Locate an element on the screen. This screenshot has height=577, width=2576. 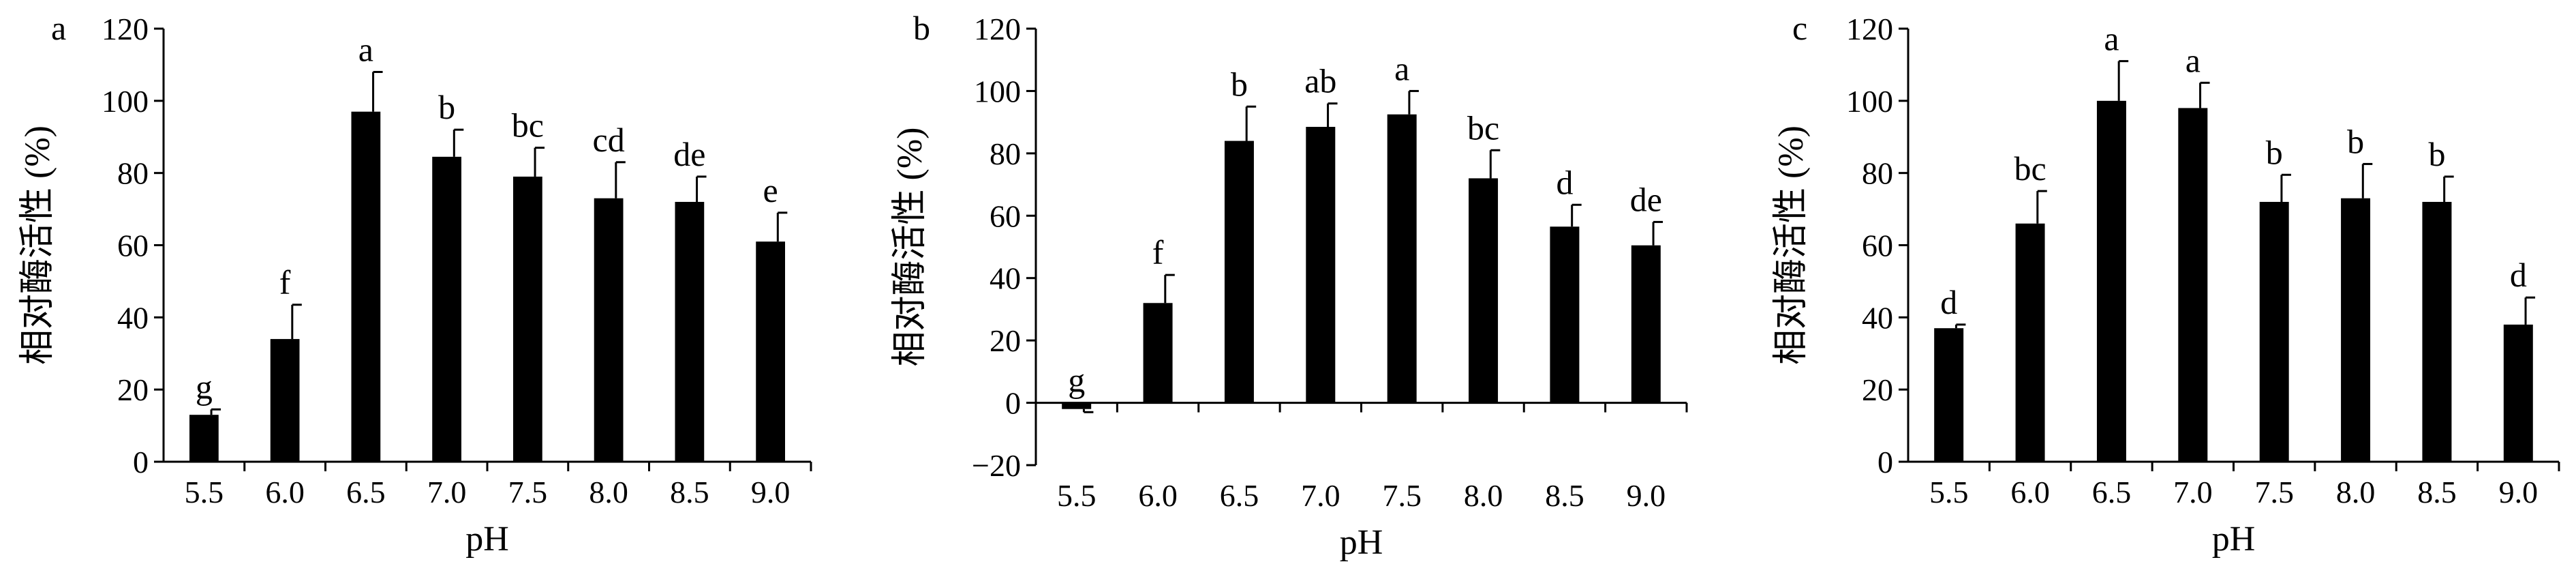
panel-label: c is located at coordinates (1799, 28).